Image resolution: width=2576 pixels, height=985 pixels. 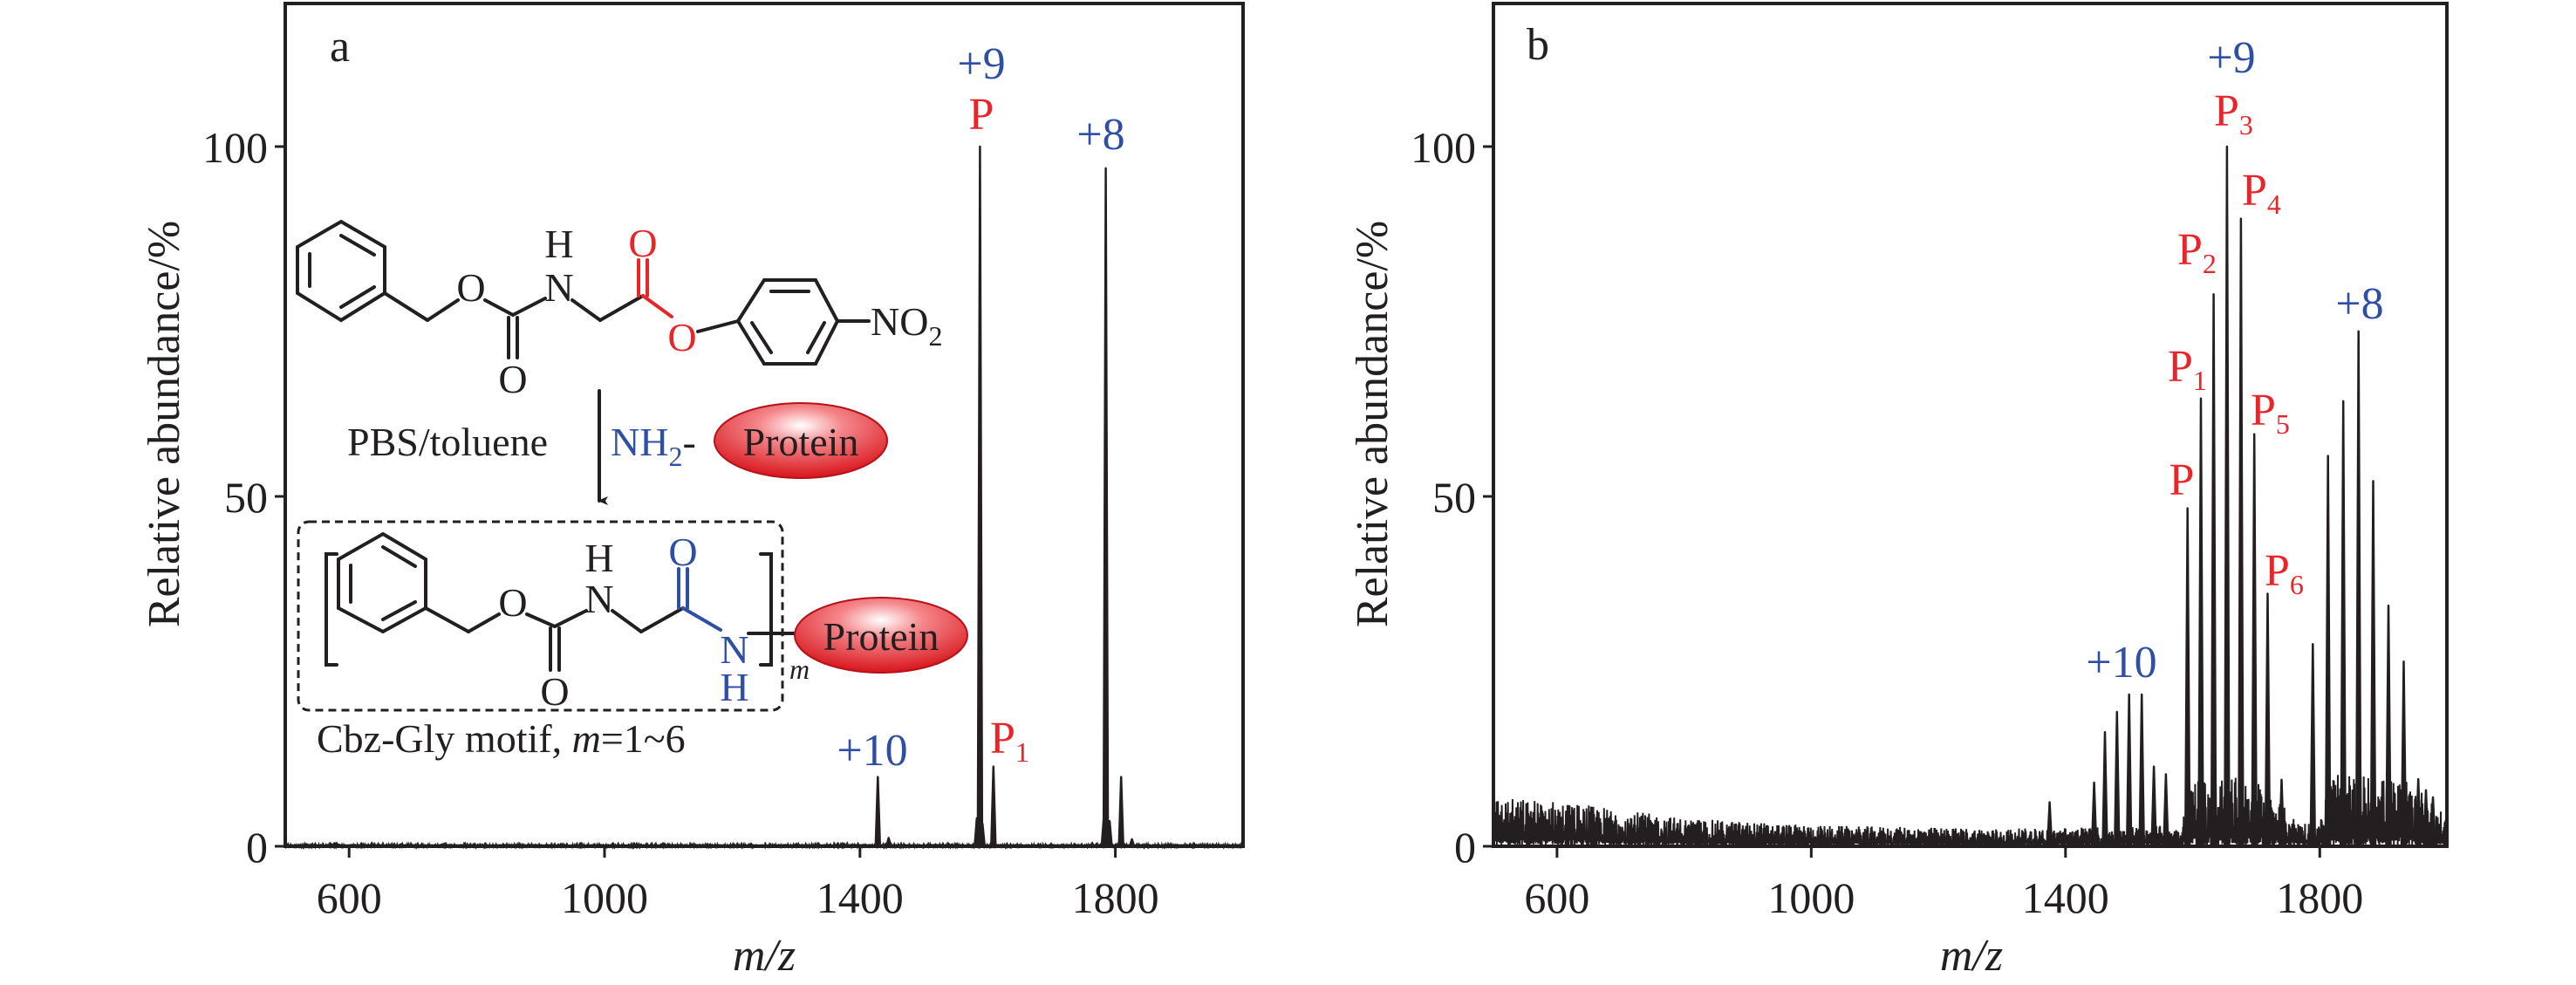 I want to click on annotation-charge-8: +8, so click(x=2359, y=304).